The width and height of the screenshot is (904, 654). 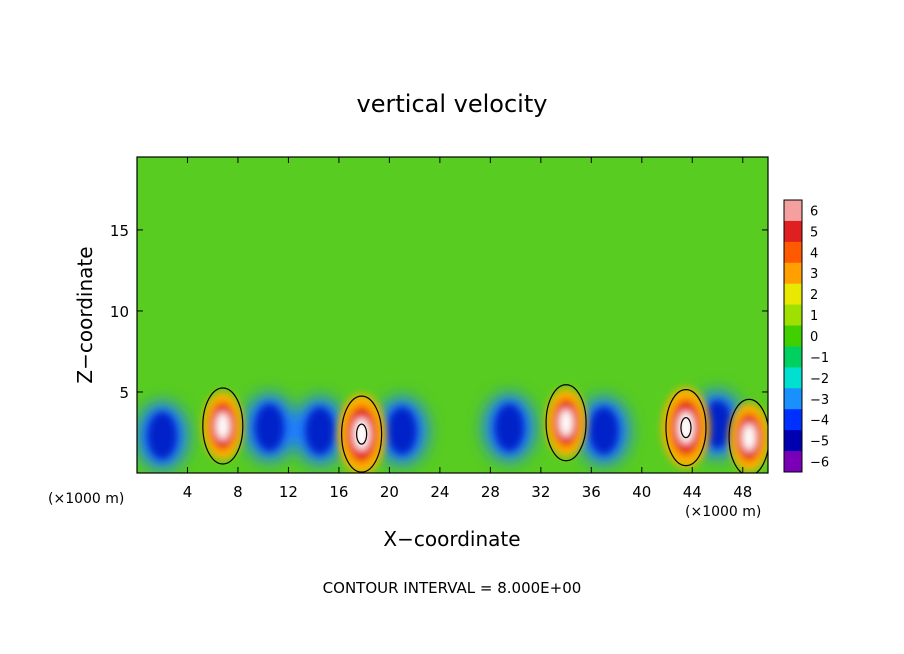 What do you see at coordinates (814, 274) in the screenshot?
I see `colorbar-label: 3` at bounding box center [814, 274].